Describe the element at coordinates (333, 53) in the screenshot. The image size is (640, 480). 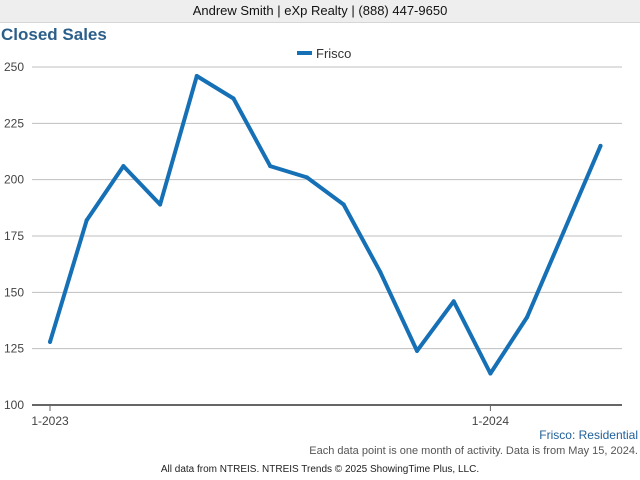
I see `legend-label: Frisco` at that location.